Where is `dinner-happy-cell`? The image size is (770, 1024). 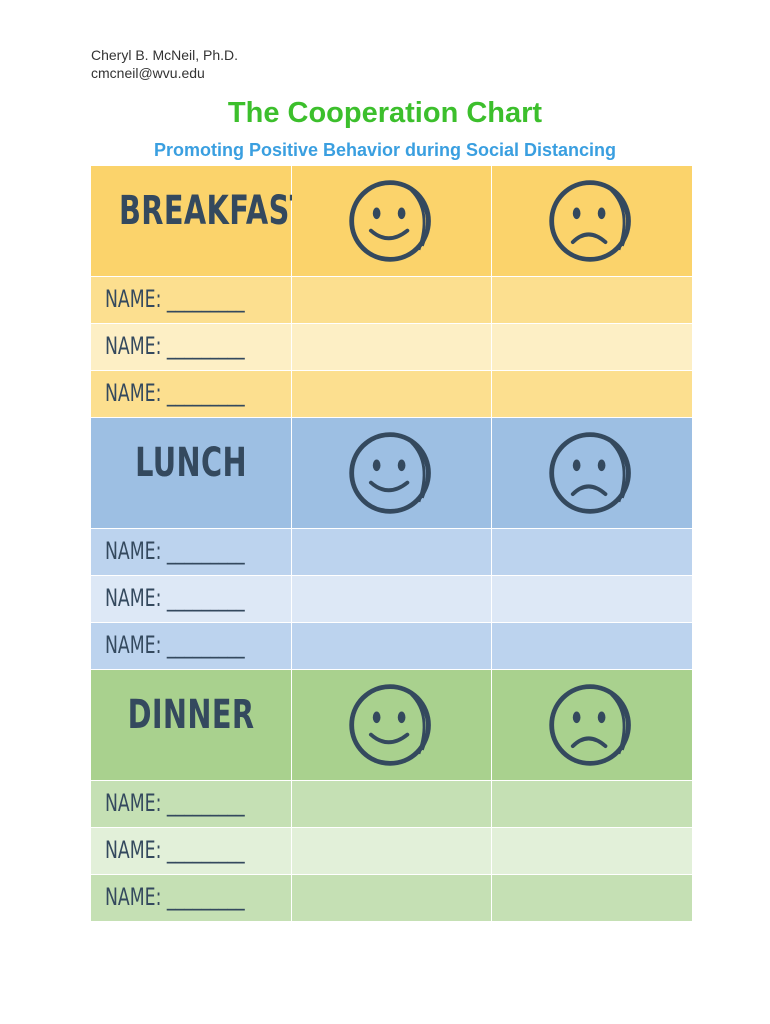
dinner-happy-cell is located at coordinates (392, 725).